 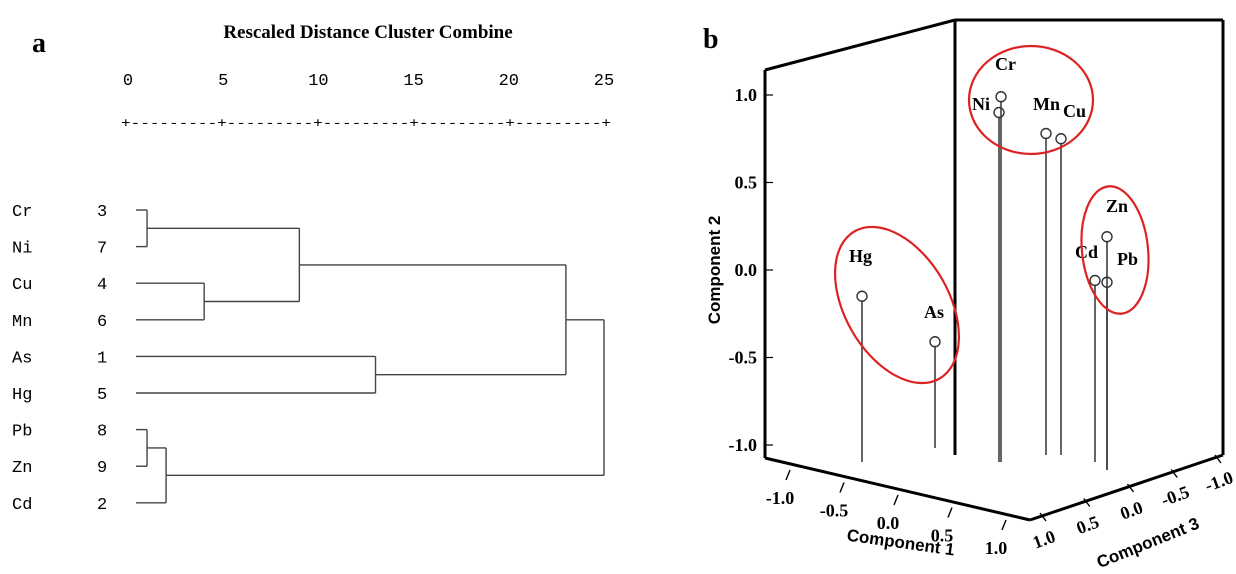 What do you see at coordinates (318, 81) in the screenshot?
I see `axis-tick-label: 10` at bounding box center [318, 81].